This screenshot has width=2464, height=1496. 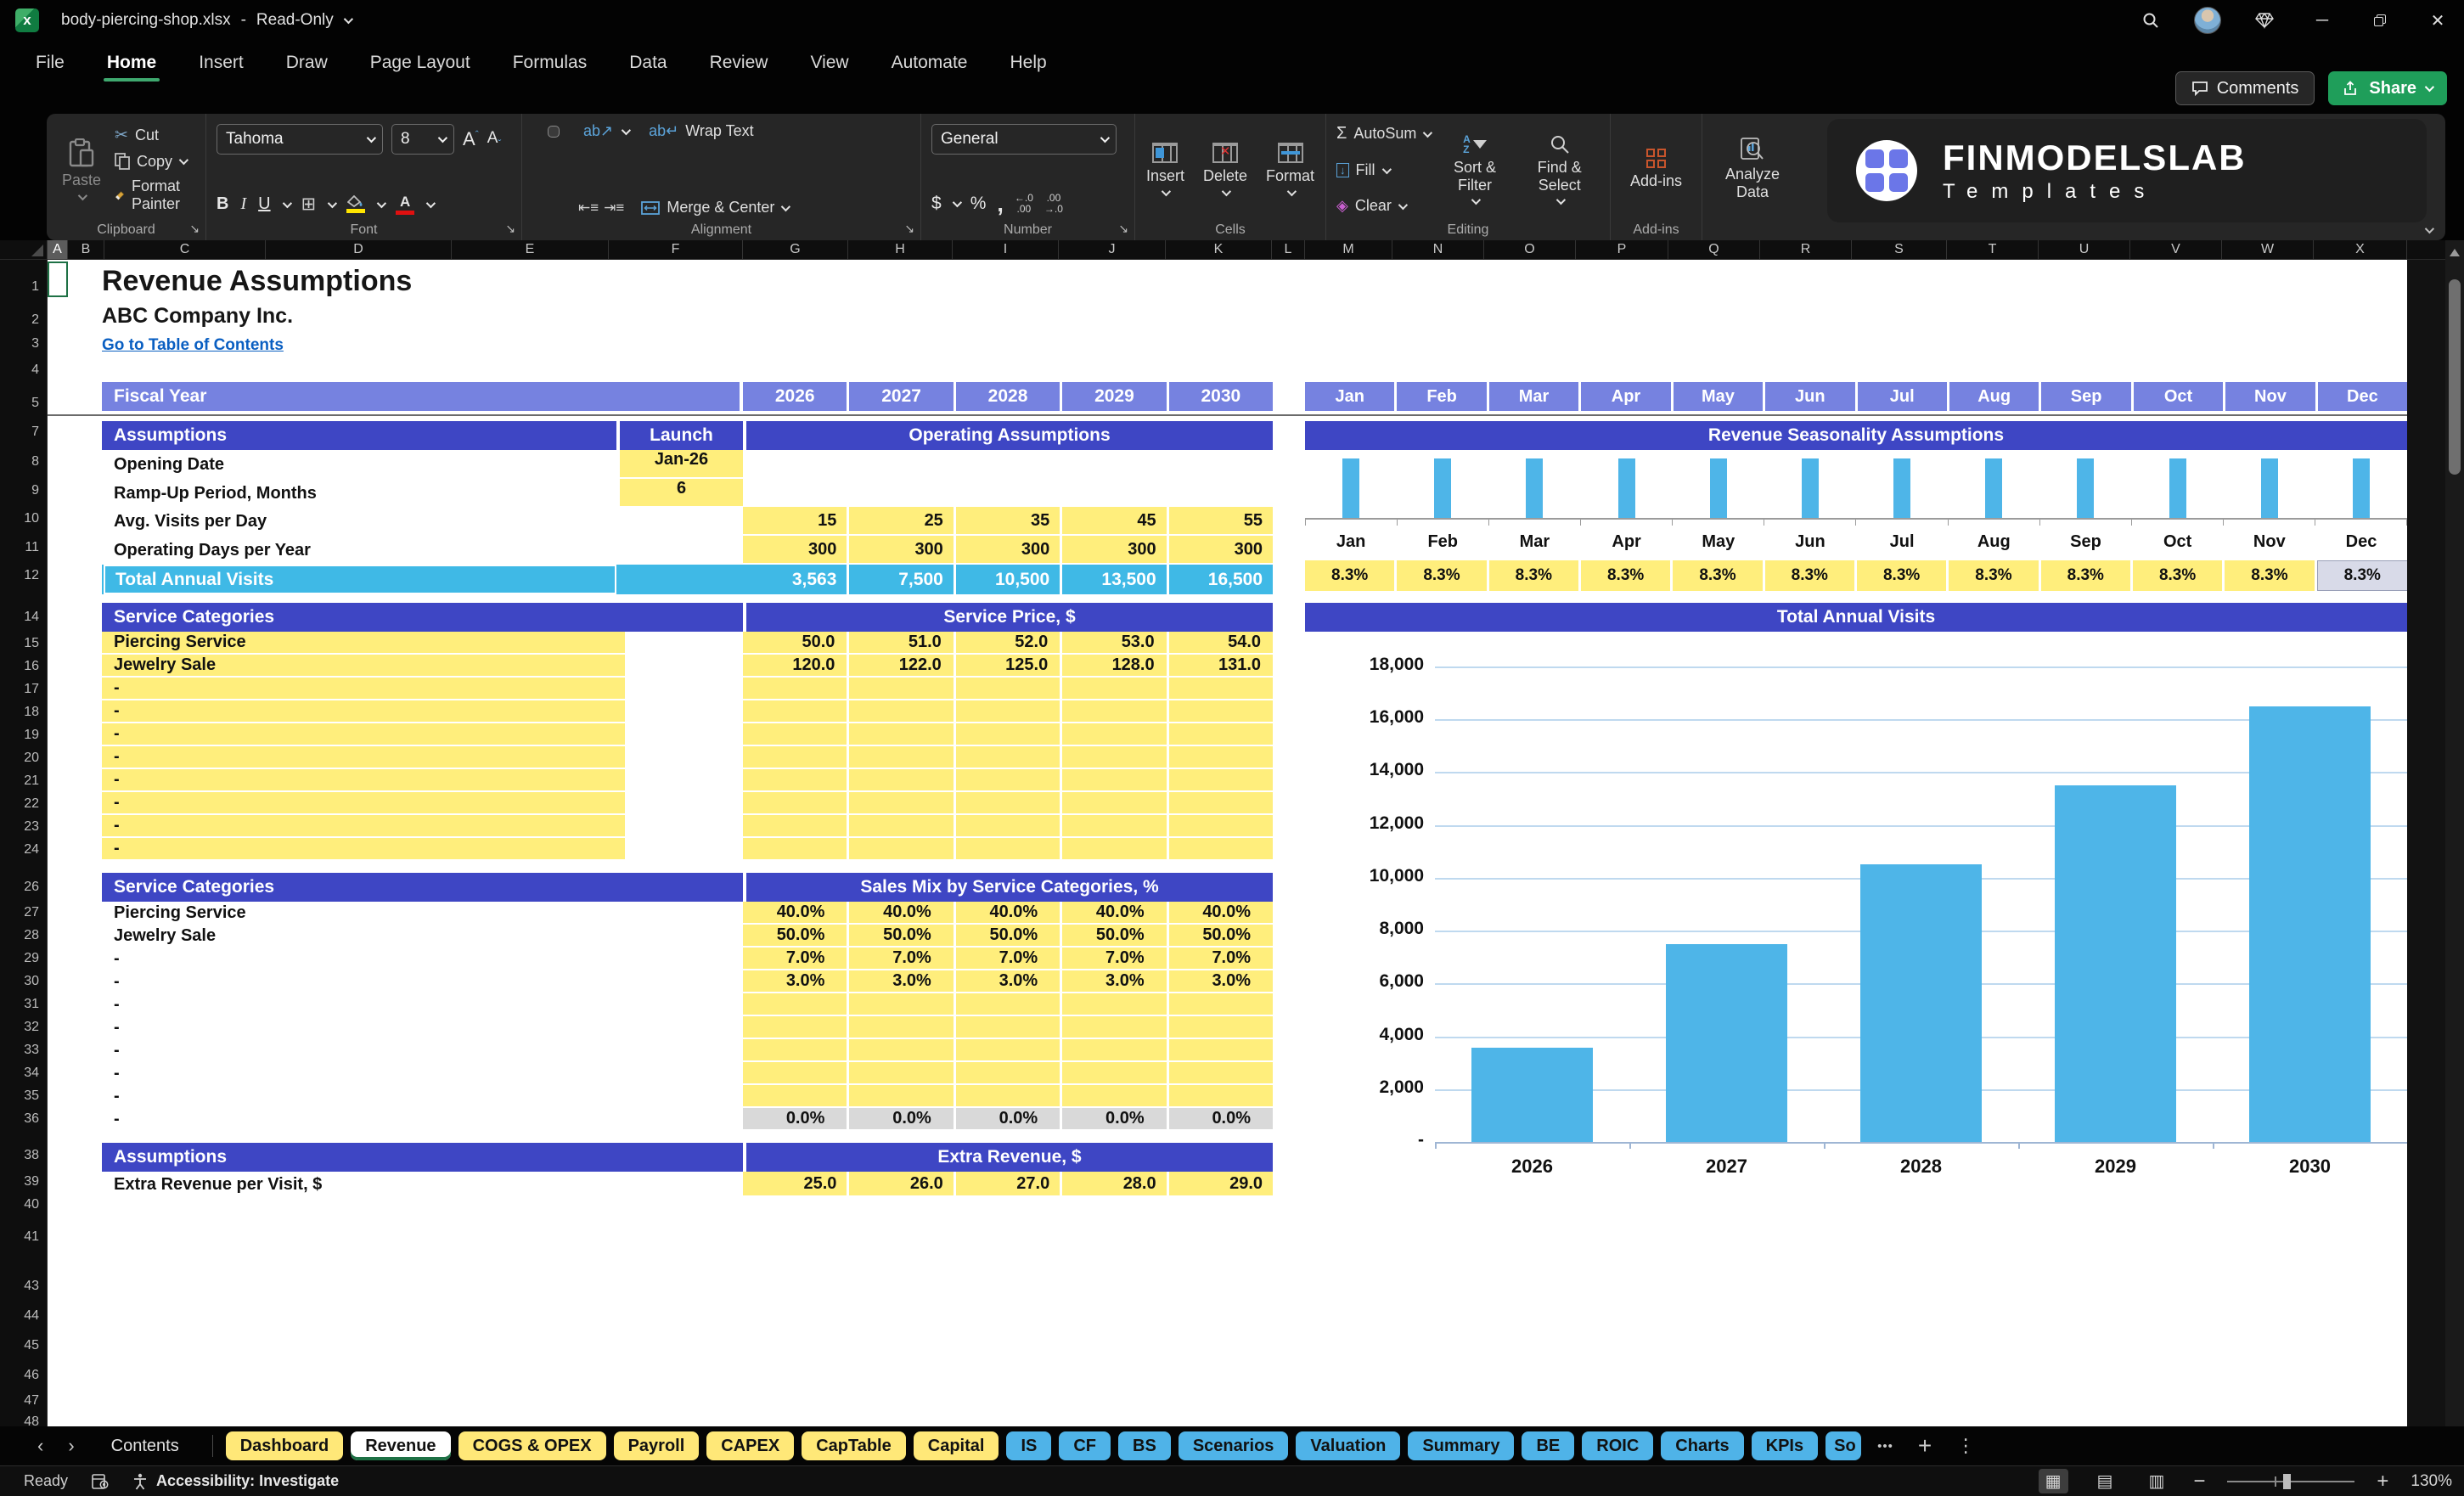 What do you see at coordinates (2271, 396) in the screenshot?
I see `month-cell: Nov` at bounding box center [2271, 396].